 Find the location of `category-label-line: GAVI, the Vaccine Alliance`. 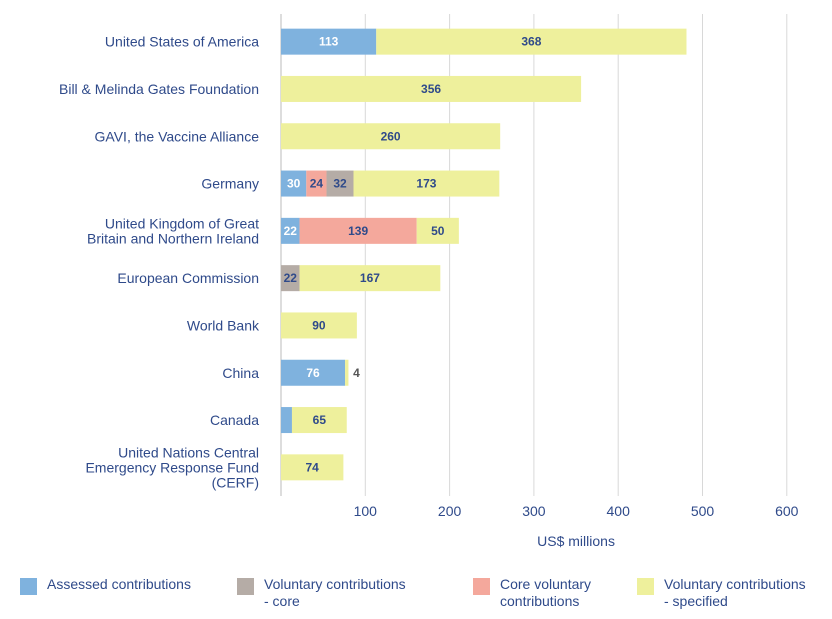

category-label-line: GAVI, the Vaccine Alliance is located at coordinates (177, 136).